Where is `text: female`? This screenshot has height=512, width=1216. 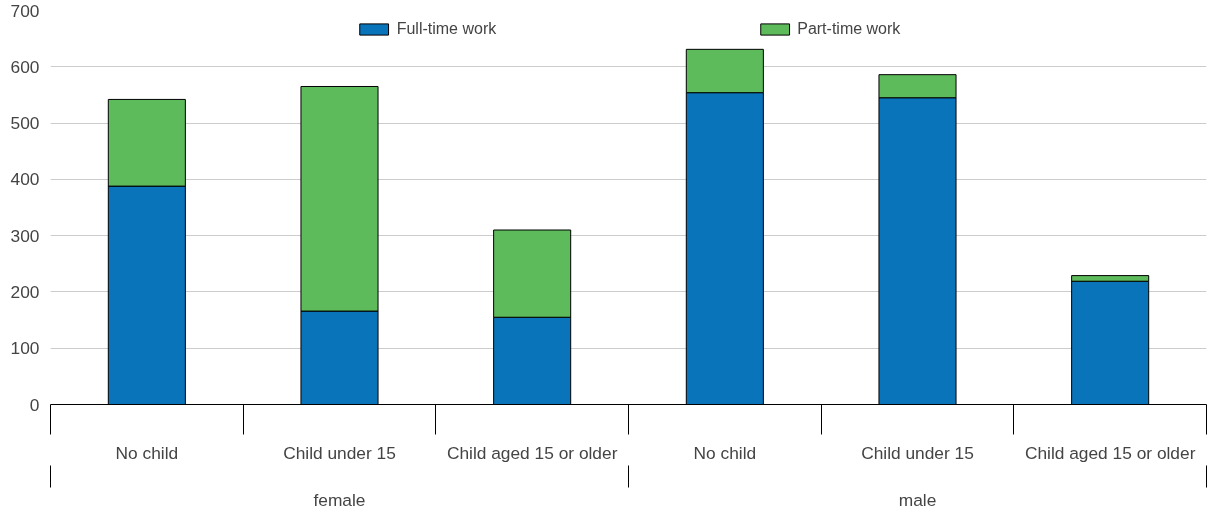 text: female is located at coordinates (339, 499).